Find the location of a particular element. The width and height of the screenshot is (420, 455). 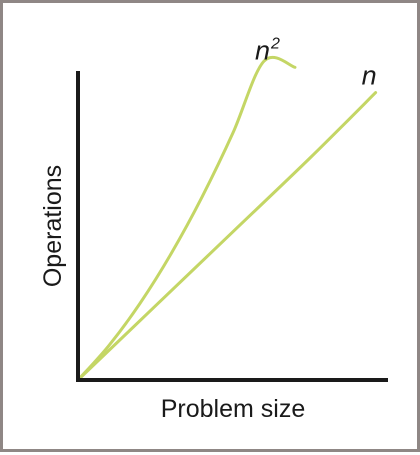

series-label-n2: n2 is located at coordinates (267, 50).